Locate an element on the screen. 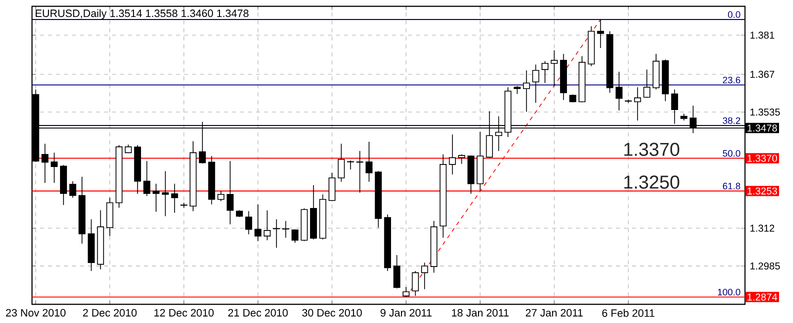 The height and width of the screenshot is (323, 793). ref-line-label: 1.2874 is located at coordinates (763, 297).